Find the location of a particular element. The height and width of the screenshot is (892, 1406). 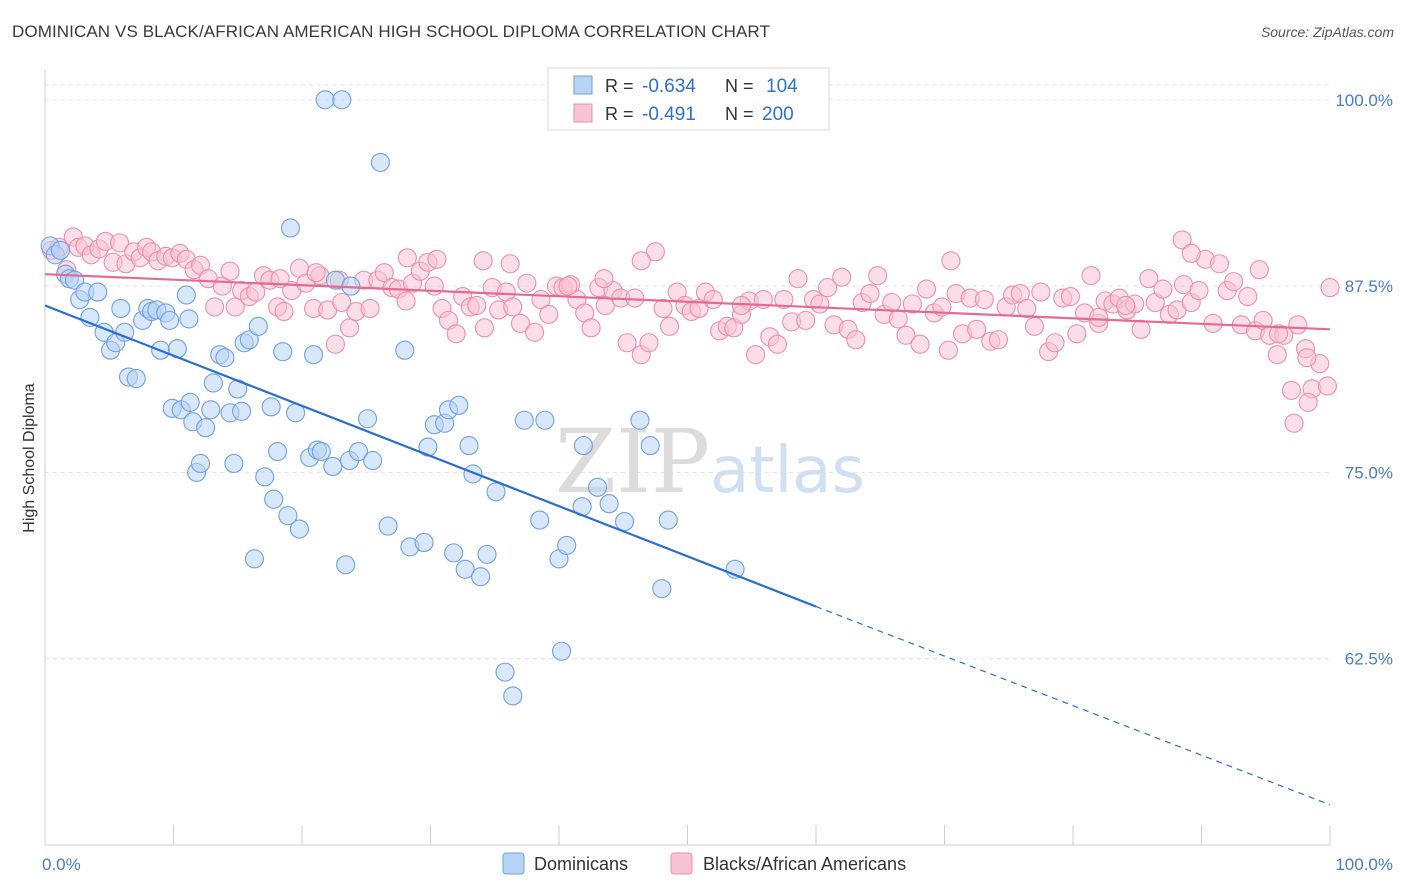

legend-swatch-blacks is located at coordinates (681, 863).